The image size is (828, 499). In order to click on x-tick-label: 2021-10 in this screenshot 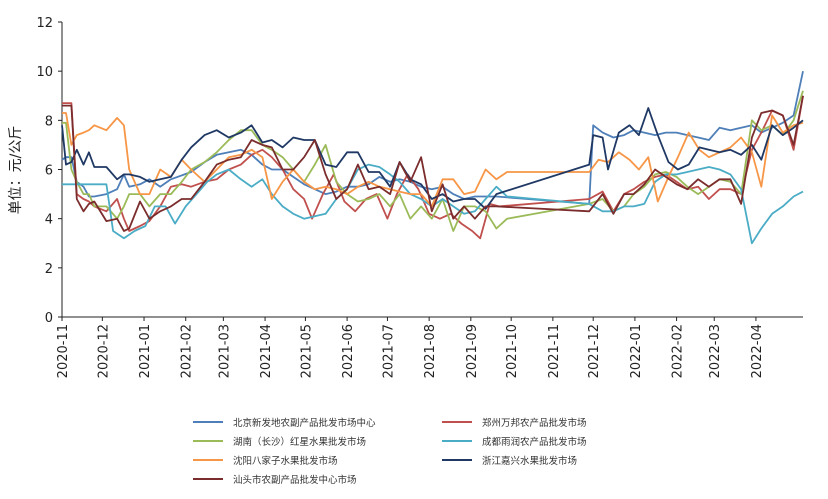, I will do `click(512, 351)`.